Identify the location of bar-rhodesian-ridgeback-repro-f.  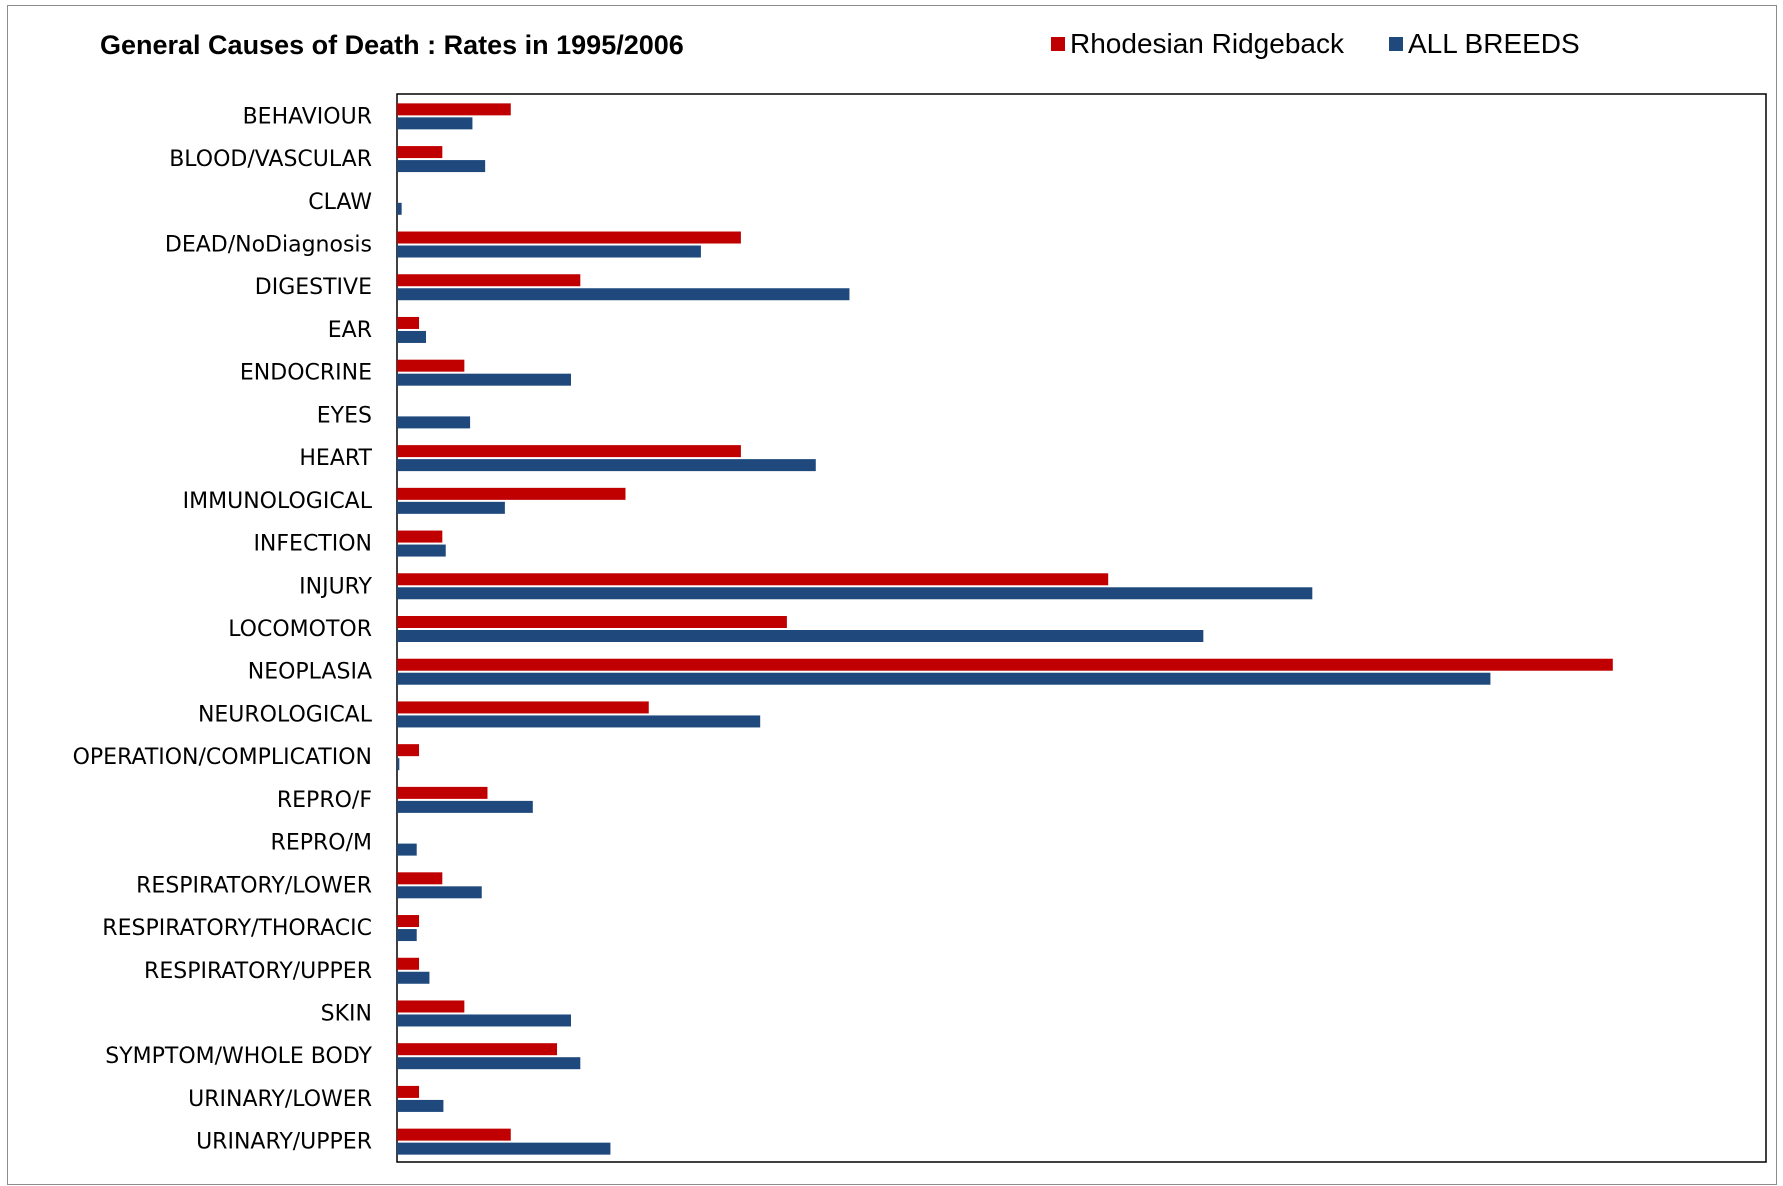
(442, 792).